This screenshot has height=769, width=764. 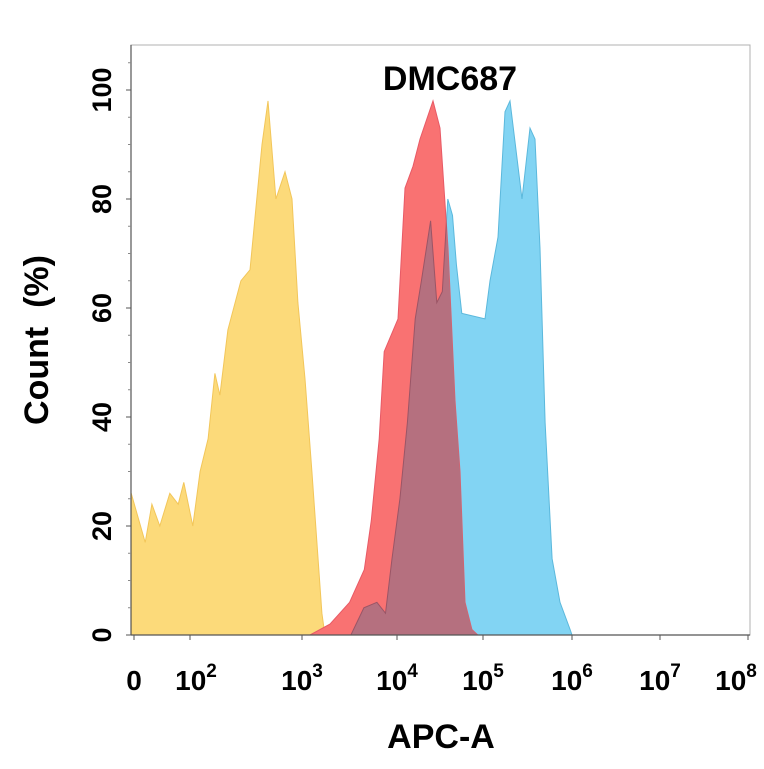 What do you see at coordinates (102, 417) in the screenshot?
I see `y-tick-label: 40` at bounding box center [102, 417].